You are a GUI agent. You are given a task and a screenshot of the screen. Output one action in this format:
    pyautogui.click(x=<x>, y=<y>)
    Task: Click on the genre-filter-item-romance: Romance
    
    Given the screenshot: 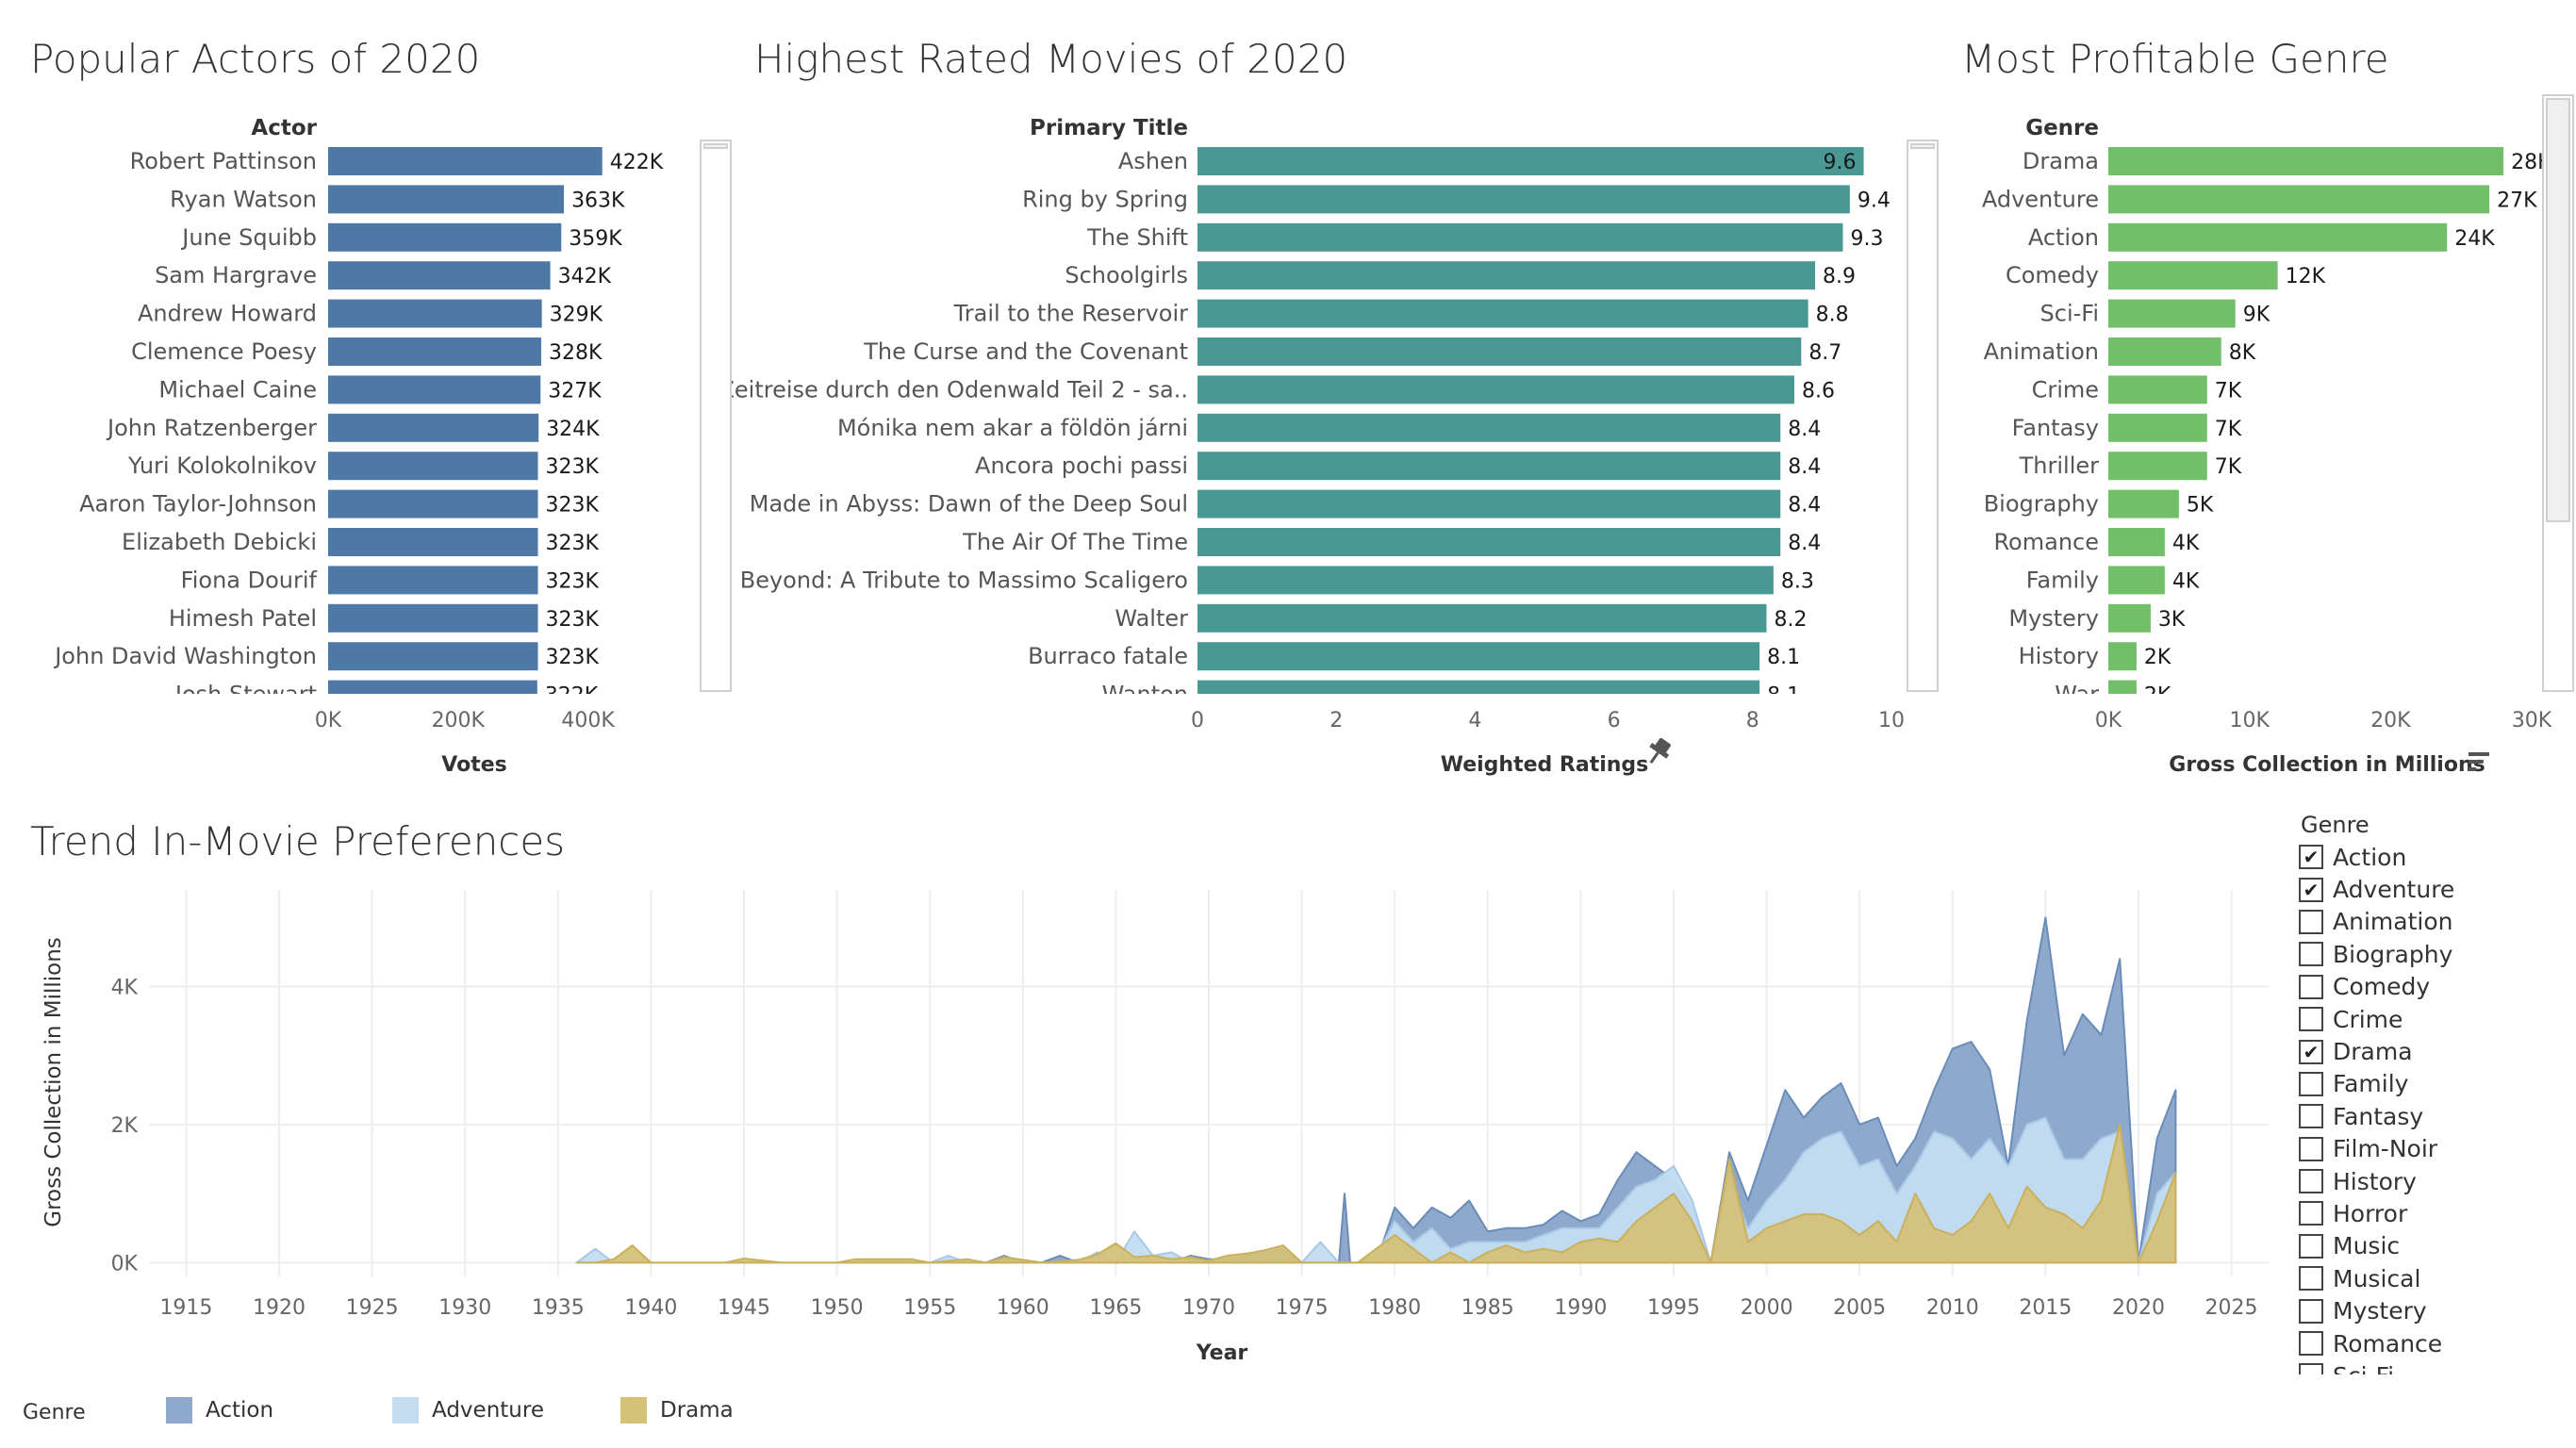 What is the action you would take?
    pyautogui.click(x=2421, y=1343)
    